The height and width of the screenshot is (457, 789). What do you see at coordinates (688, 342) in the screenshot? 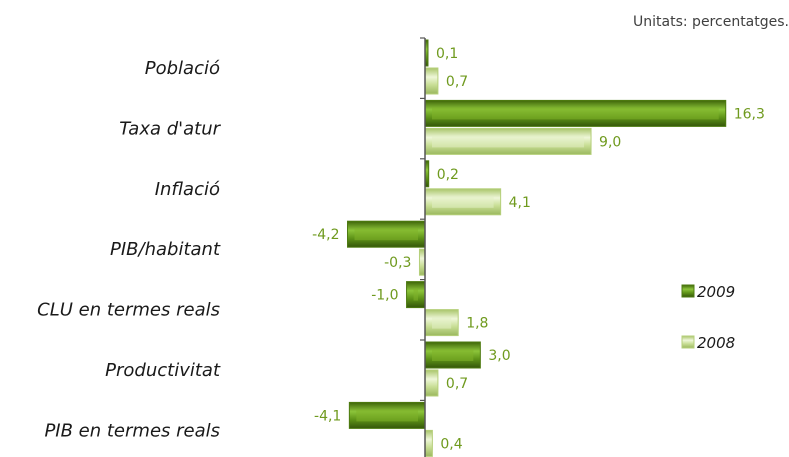
I see `legend-swatch-2008` at bounding box center [688, 342].